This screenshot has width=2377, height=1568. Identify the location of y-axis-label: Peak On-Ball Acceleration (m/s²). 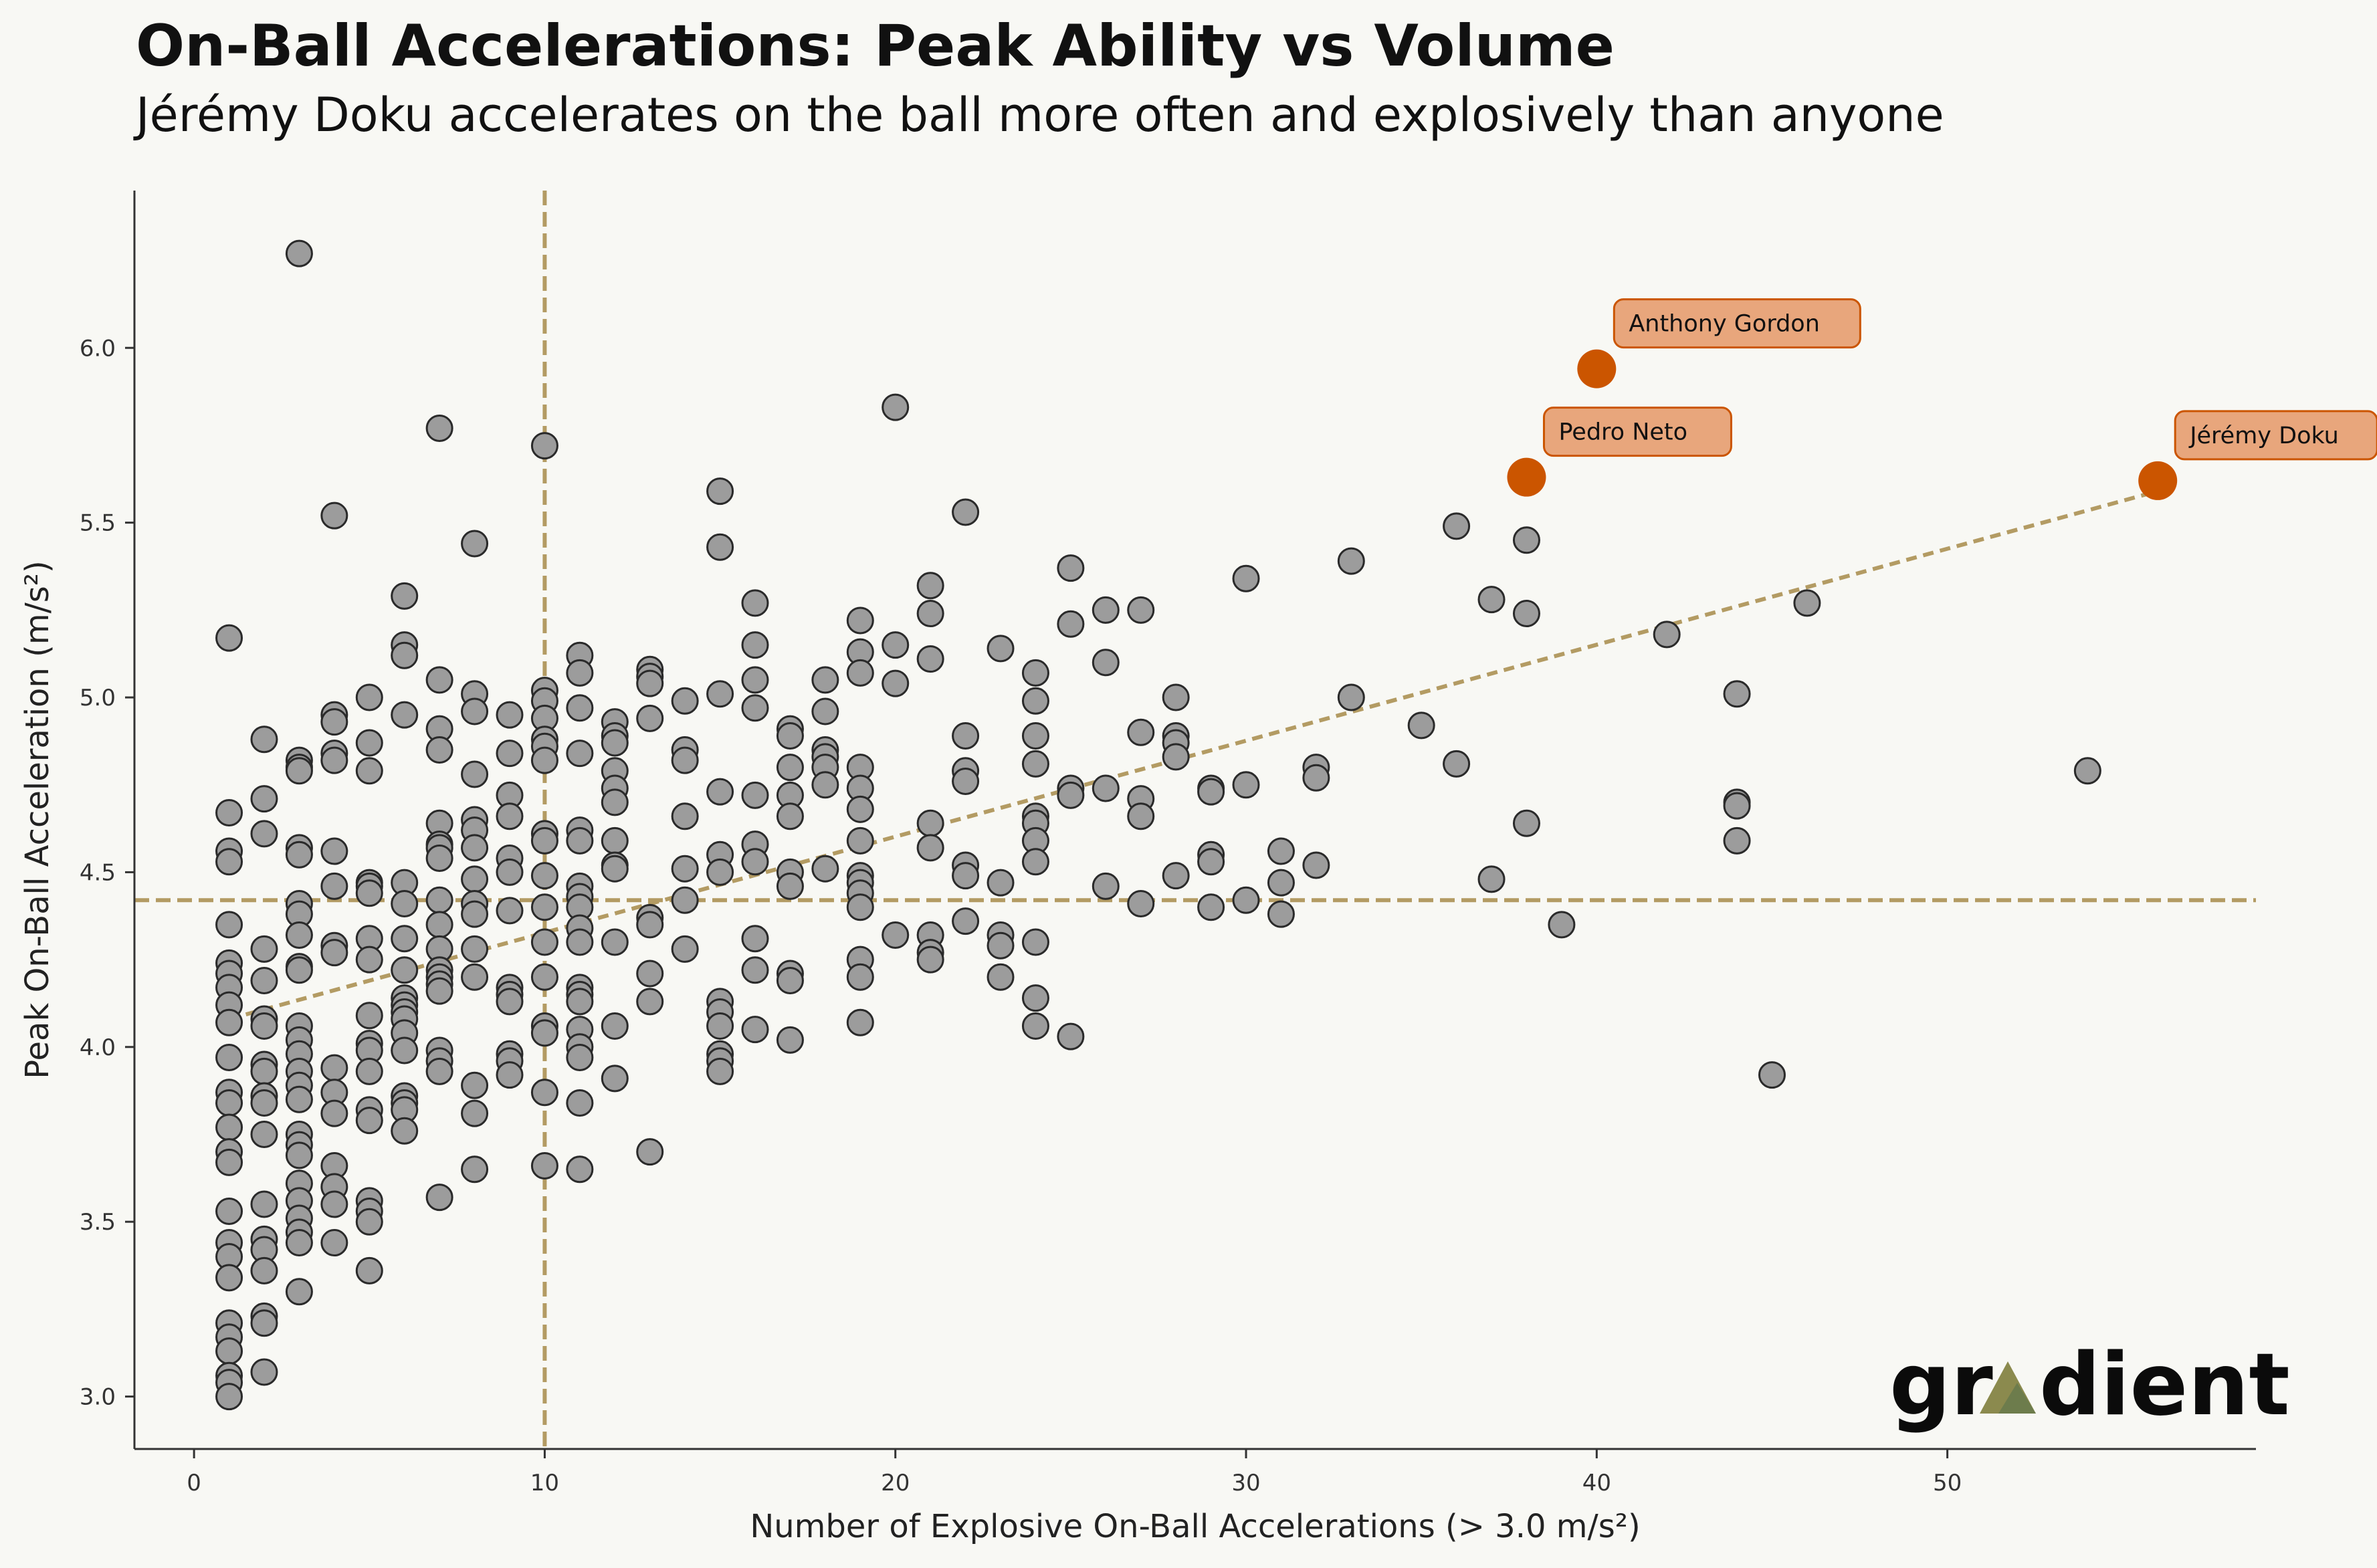
(37, 819).